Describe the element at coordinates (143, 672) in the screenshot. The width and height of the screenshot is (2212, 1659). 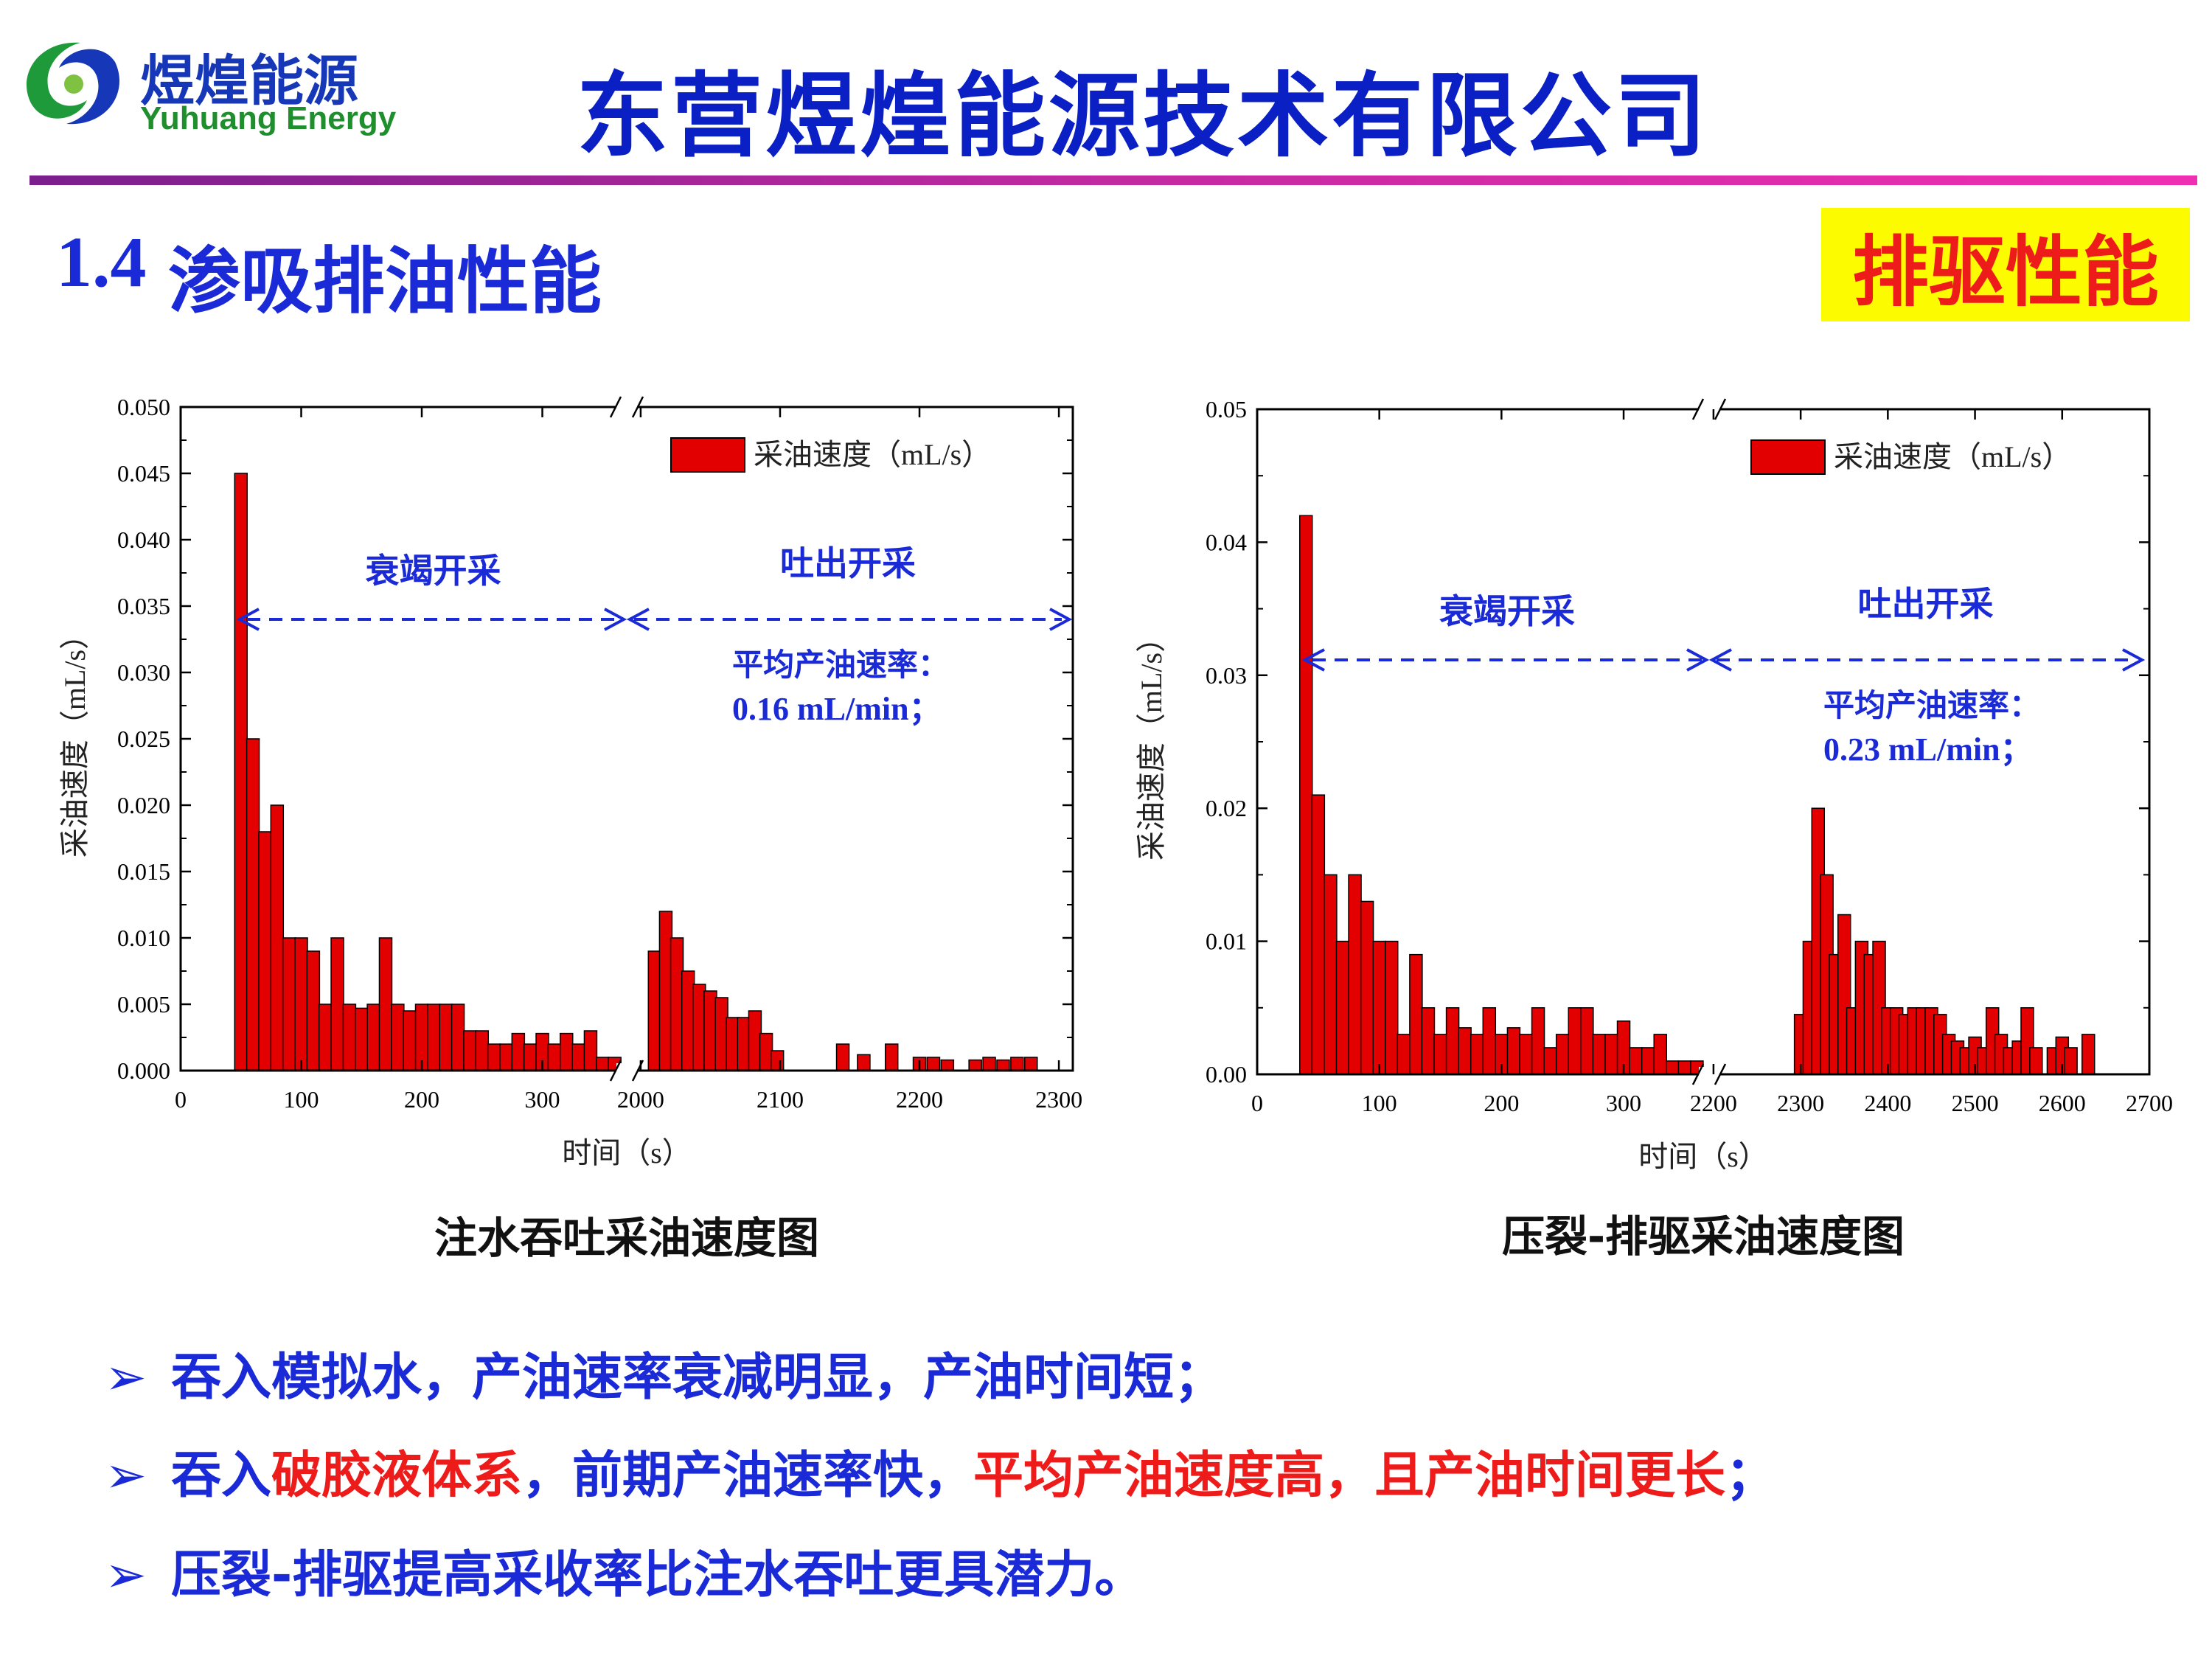
I see `y-tick-label: 0.030` at that location.